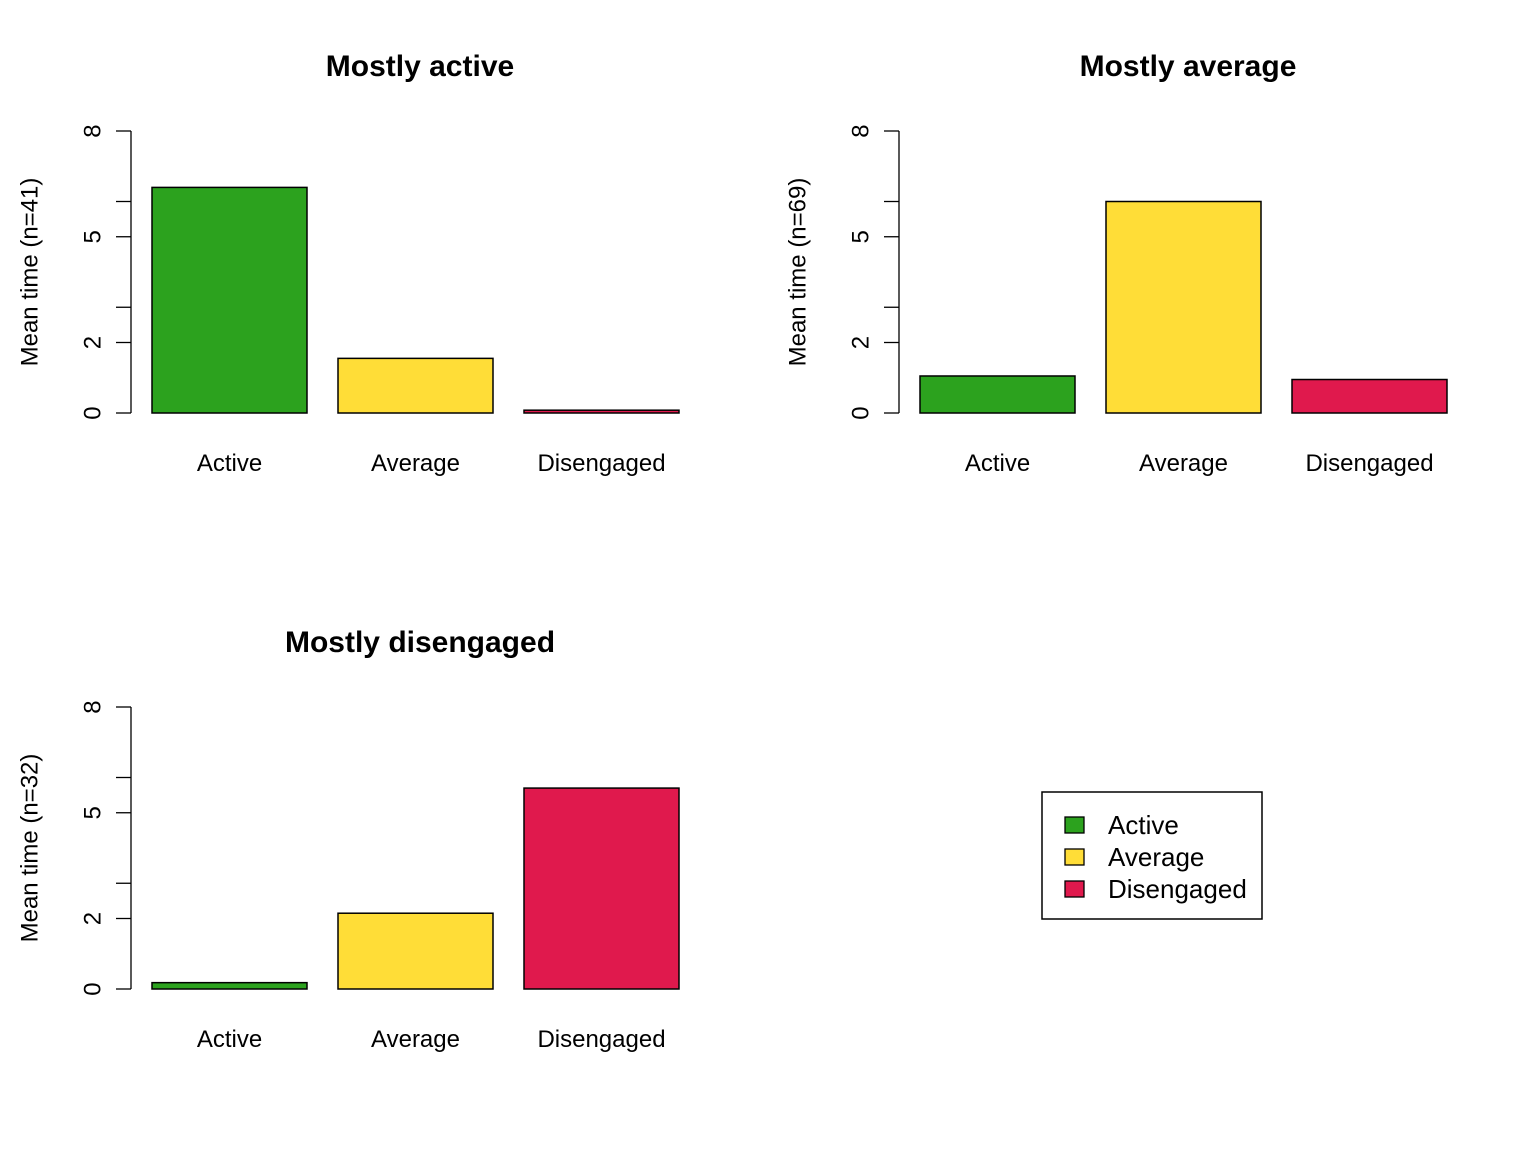 The height and width of the screenshot is (1152, 1536). What do you see at coordinates (798, 272) in the screenshot?
I see `y-axis-label: Mean time (n=69)` at bounding box center [798, 272].